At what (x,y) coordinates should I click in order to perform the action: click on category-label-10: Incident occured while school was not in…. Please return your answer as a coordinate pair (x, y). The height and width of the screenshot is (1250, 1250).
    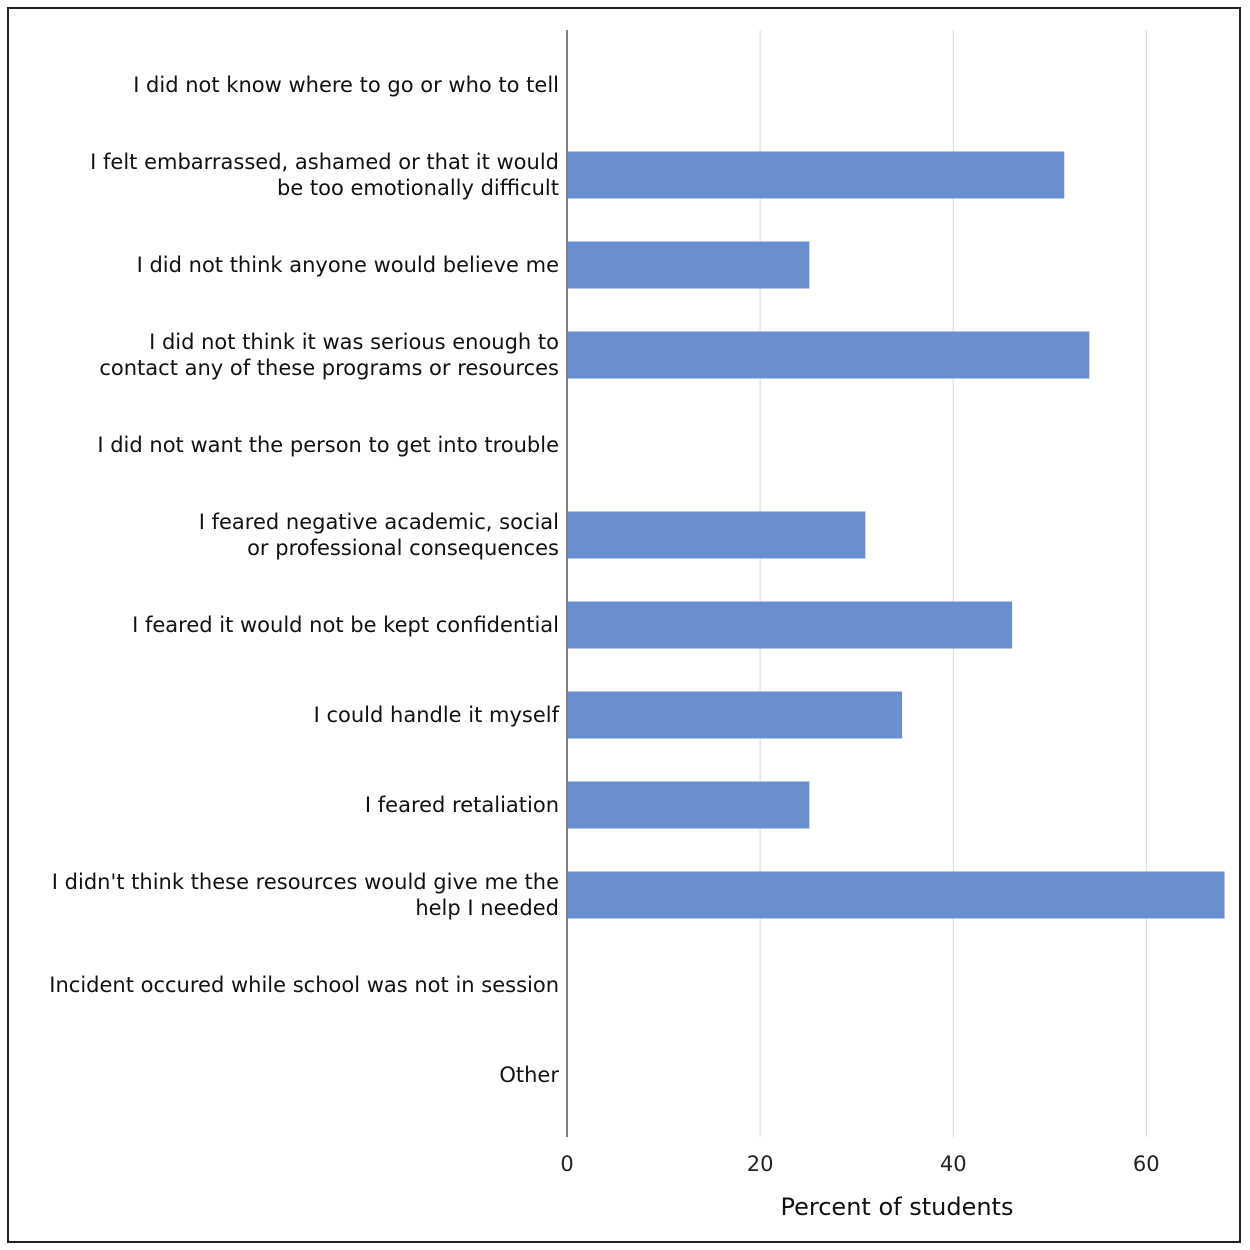
    Looking at the image, I should click on (304, 985).